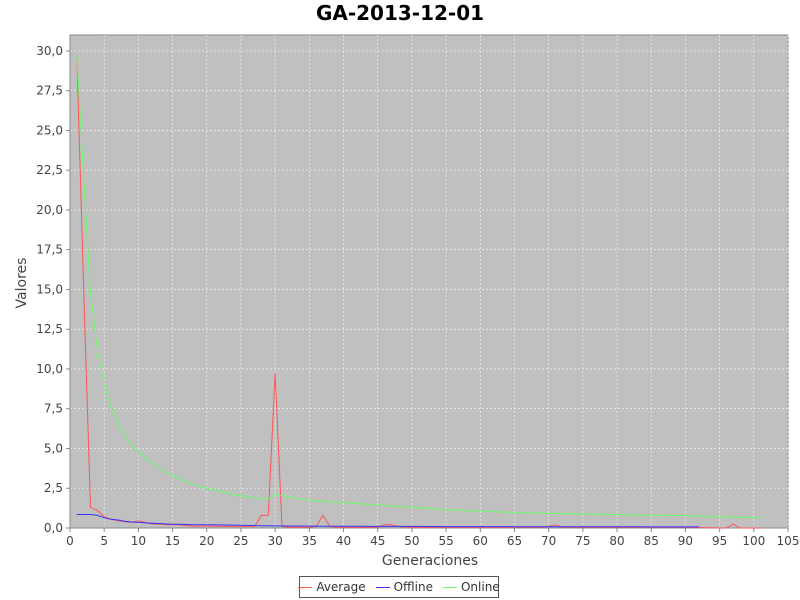  What do you see at coordinates (49, 369) in the screenshot?
I see `y-tick-label: 10,0` at bounding box center [49, 369].